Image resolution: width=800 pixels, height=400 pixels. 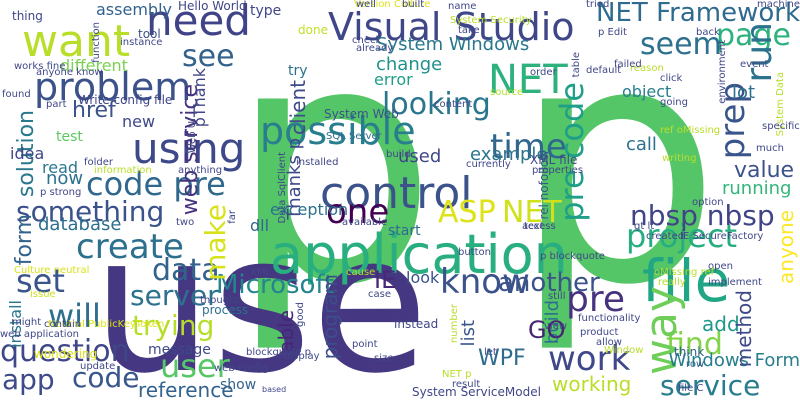 What do you see at coordinates (193, 135) in the screenshot?
I see `word-web-ui-186: Web UI` at bounding box center [193, 135].